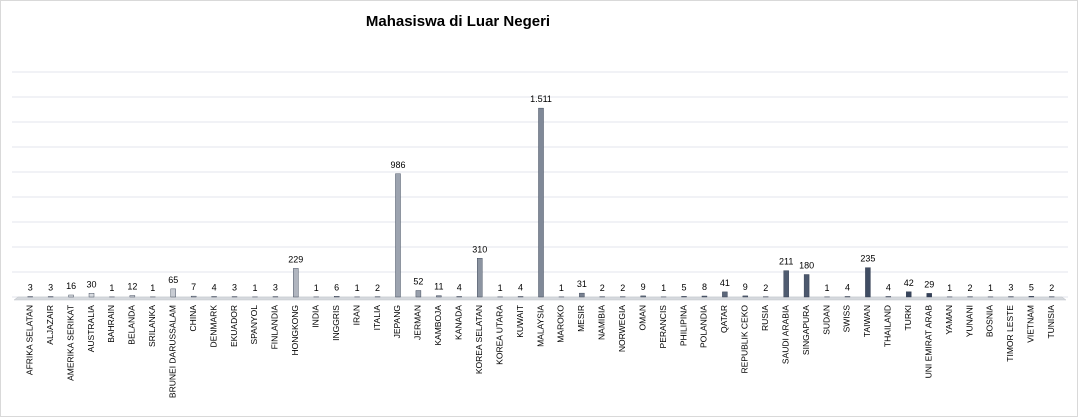 Image resolution: width=1078 pixels, height=417 pixels. What do you see at coordinates (111, 324) in the screenshot?
I see `x-tick-label: BAHRAIN` at bounding box center [111, 324].